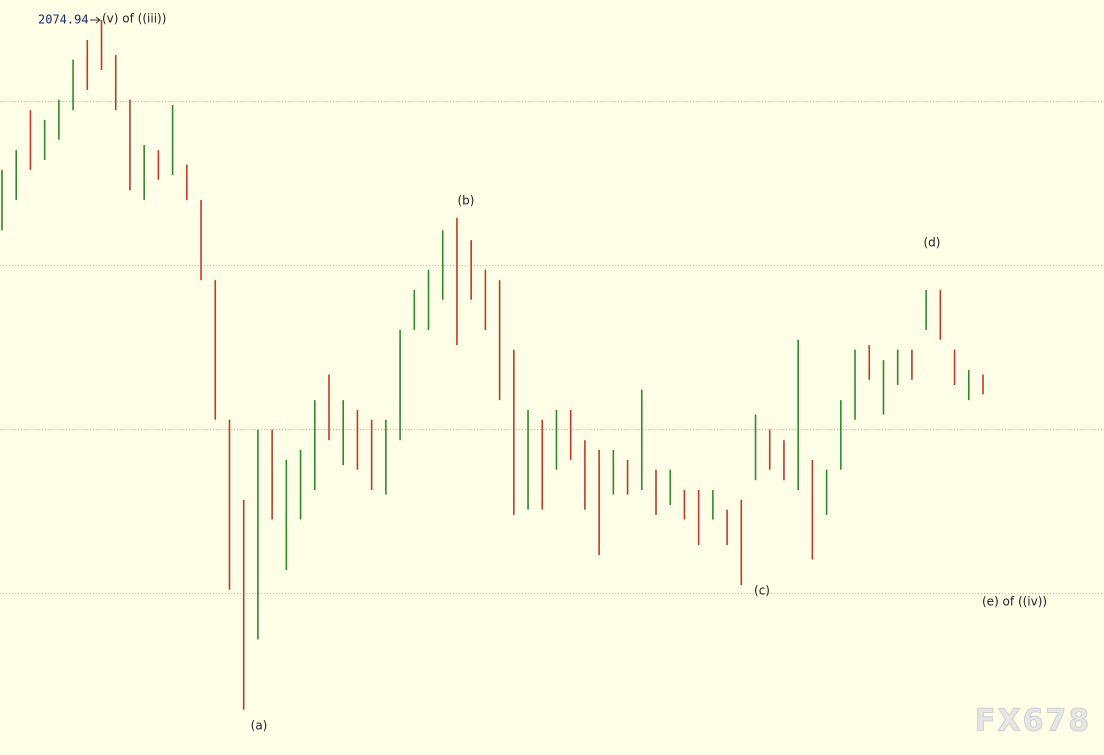 This screenshot has width=1104, height=755. I want to click on peak-value-label: 2074.94, so click(63, 20).